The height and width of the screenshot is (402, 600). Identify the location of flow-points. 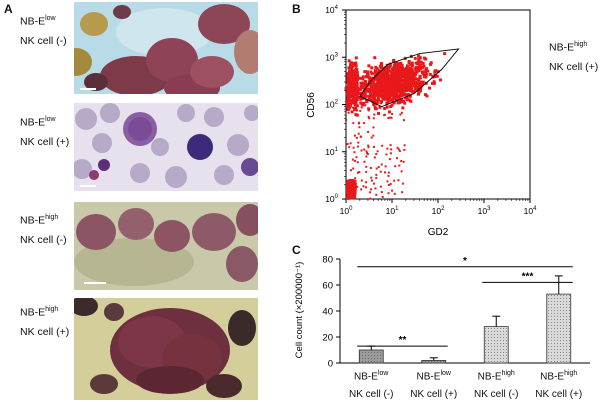
(395, 126).